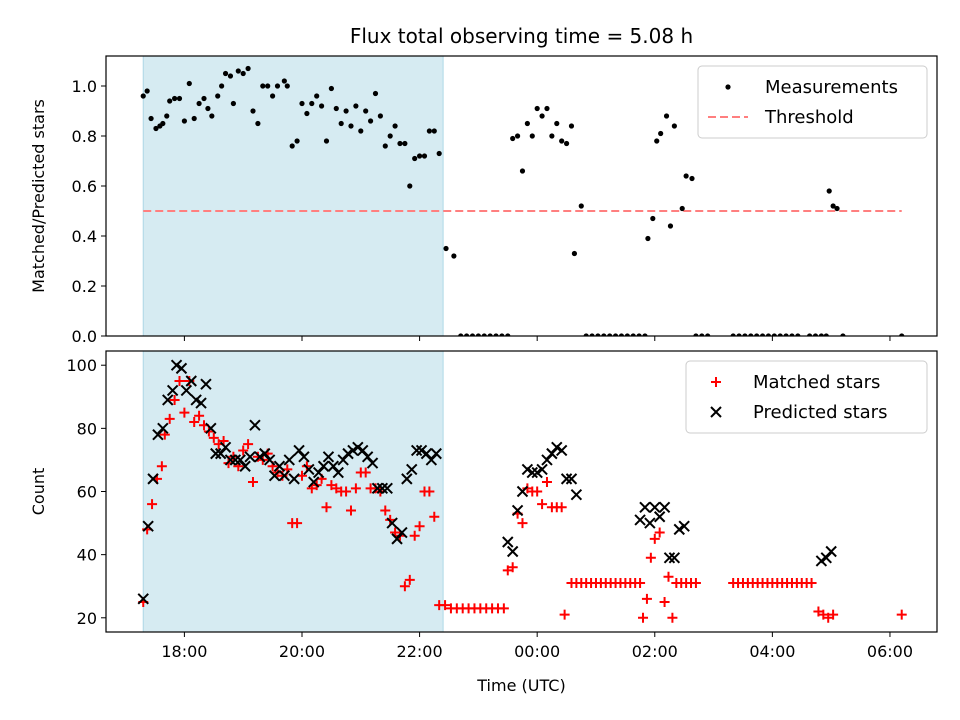  What do you see at coordinates (812, 102) in the screenshot?
I see `legend-box` at bounding box center [812, 102].